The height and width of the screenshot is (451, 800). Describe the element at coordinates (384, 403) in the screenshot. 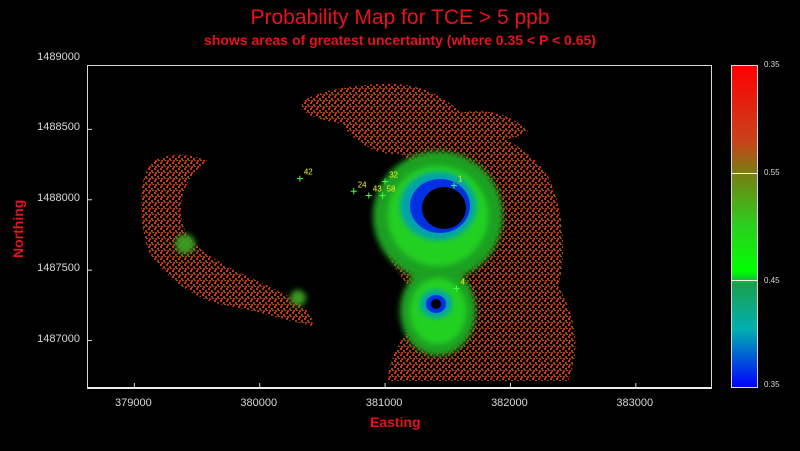

I see `x-tick-label: 381000` at that location.